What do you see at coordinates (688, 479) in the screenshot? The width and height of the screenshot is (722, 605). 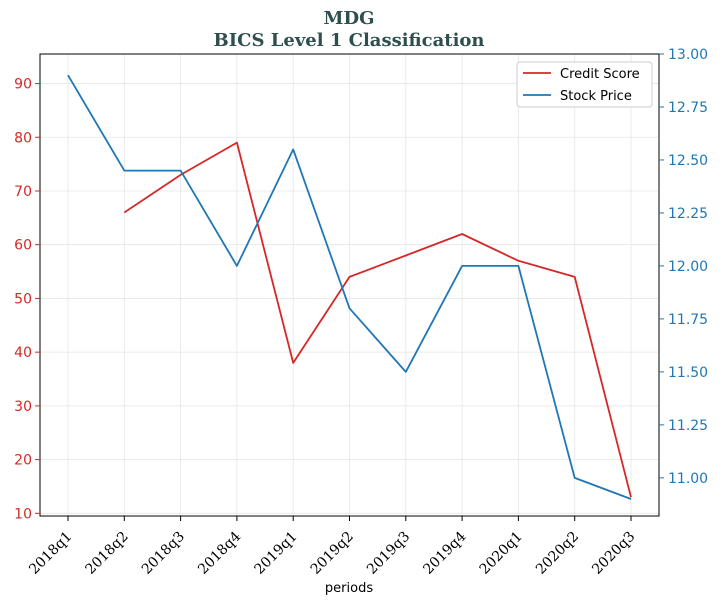 I see `y-right-tick-label: 11.00` at bounding box center [688, 479].